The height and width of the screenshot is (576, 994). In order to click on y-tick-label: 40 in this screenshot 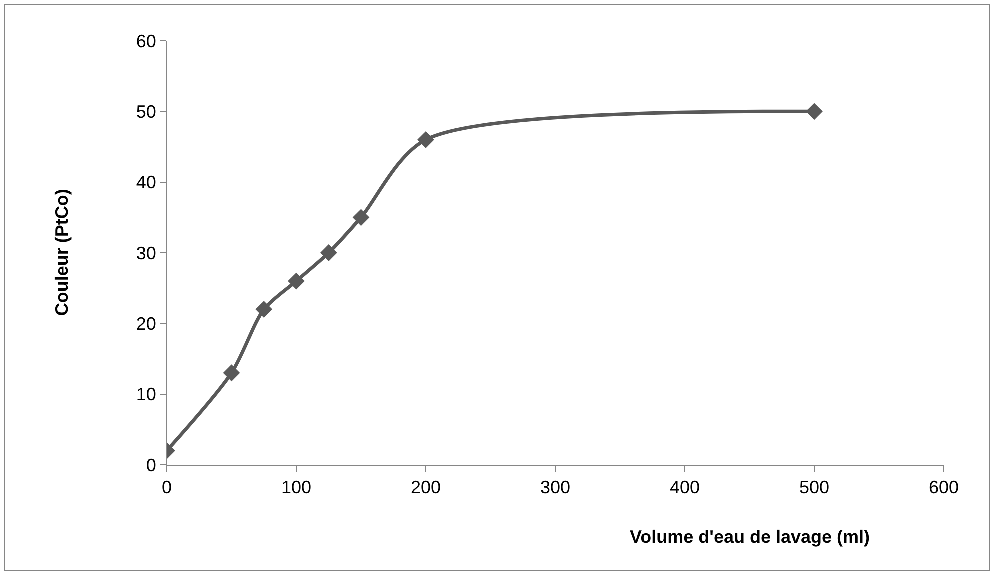, I will do `click(146, 182)`.